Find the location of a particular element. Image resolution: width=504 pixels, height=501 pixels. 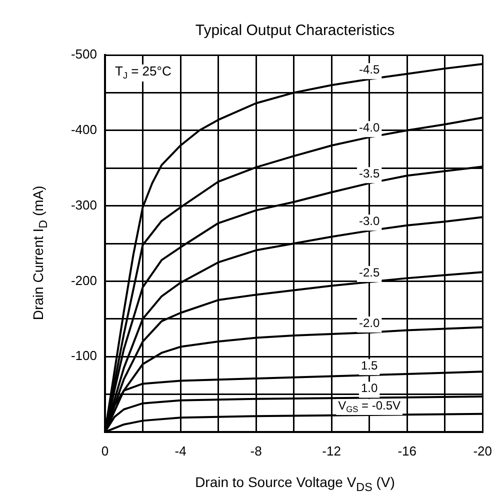

series-label: -4.0 is located at coordinates (369, 127).